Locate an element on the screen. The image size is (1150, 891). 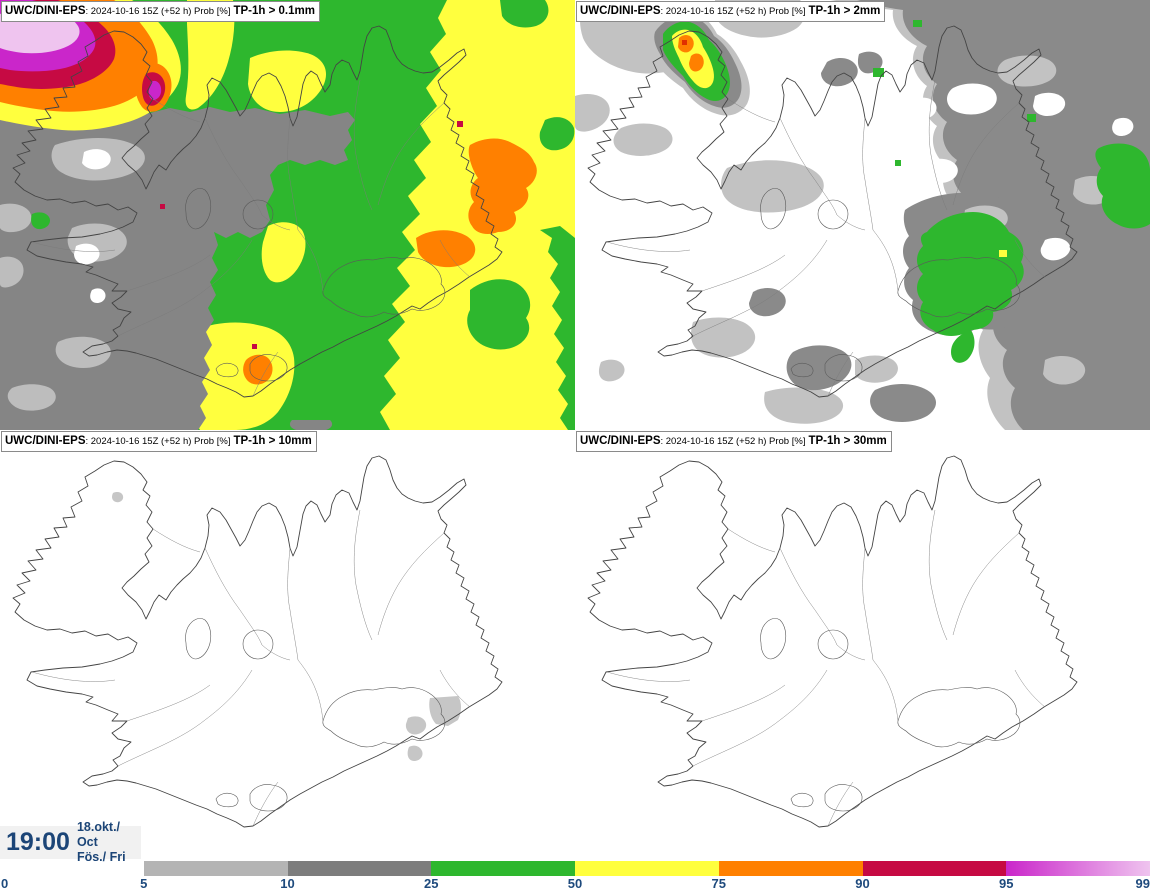
threshold-label: TP-1h > 30mm is located at coordinates (847, 441).